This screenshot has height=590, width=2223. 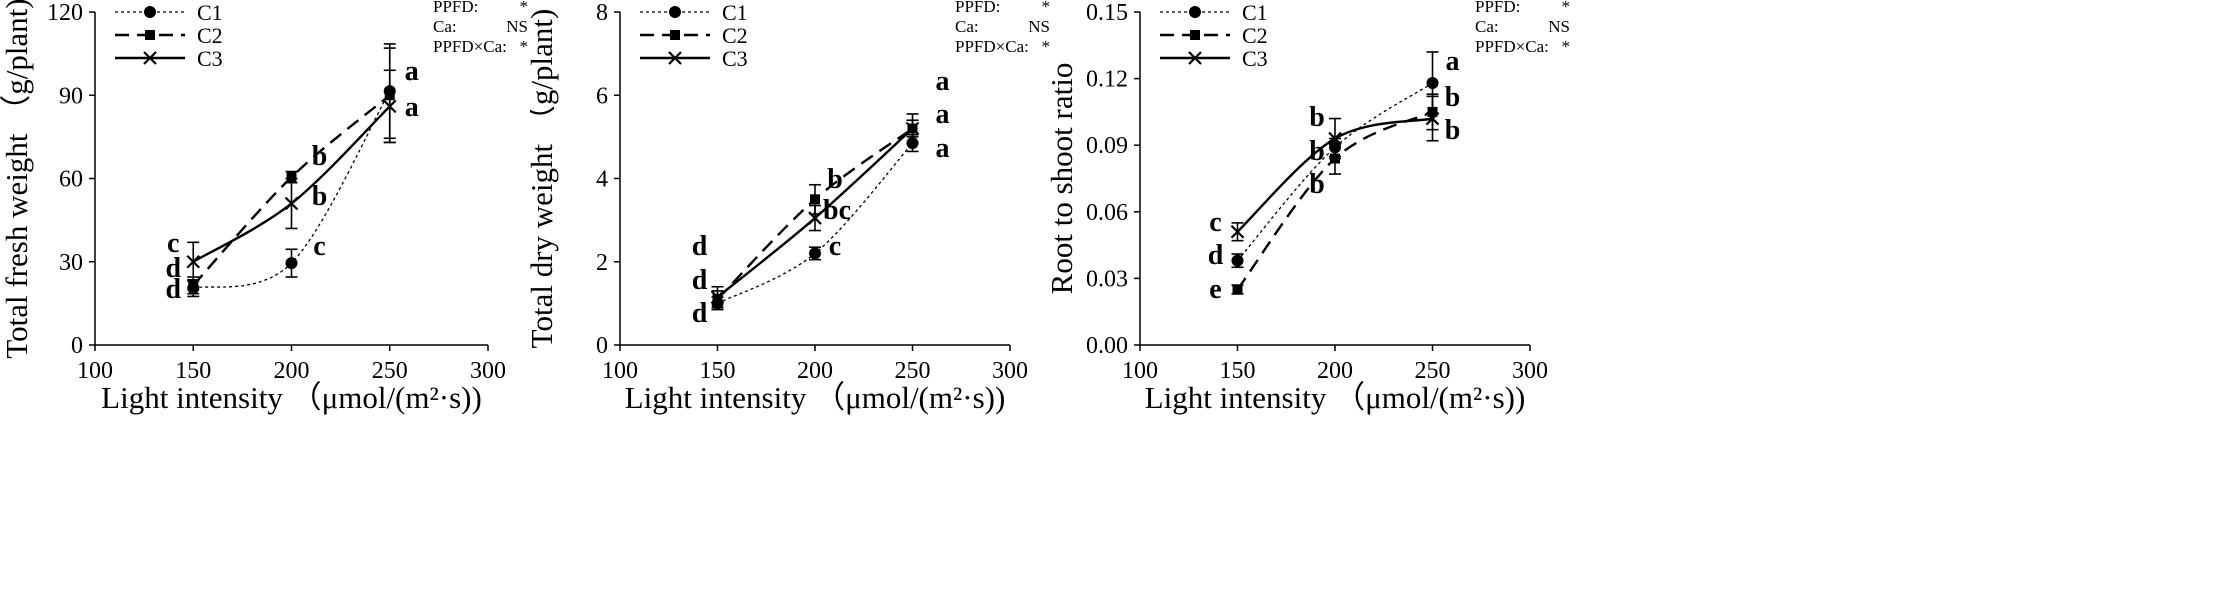 I want to click on y-tick-label: 4, so click(x=602, y=180).